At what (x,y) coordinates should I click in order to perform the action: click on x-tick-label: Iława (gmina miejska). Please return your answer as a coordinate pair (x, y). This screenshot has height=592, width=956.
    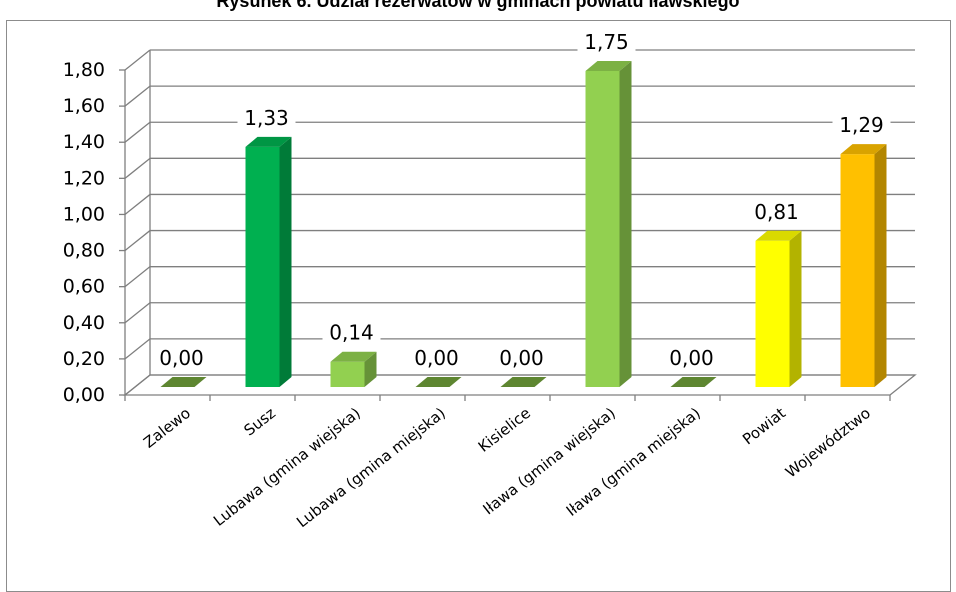
    Looking at the image, I should click on (633, 462).